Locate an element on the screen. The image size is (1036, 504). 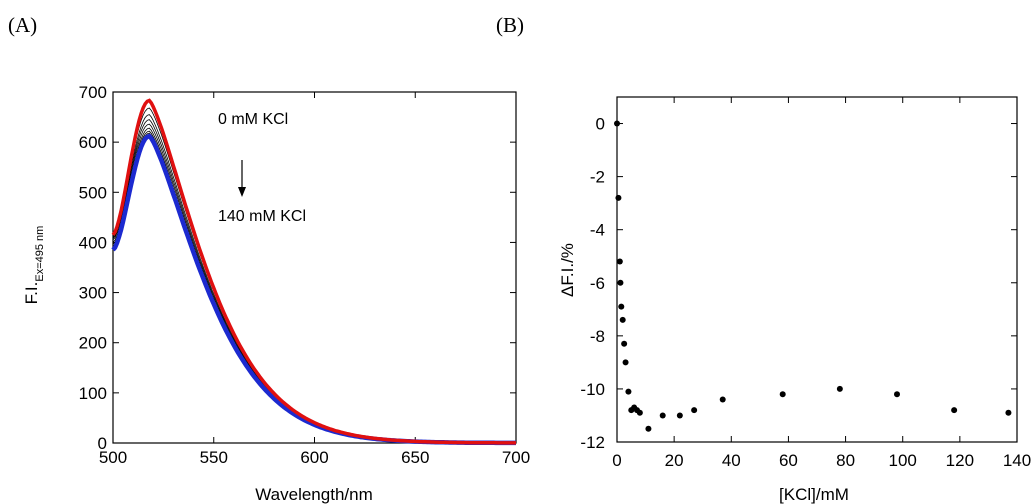
panel-label-b: (B) is located at coordinates (510, 25).